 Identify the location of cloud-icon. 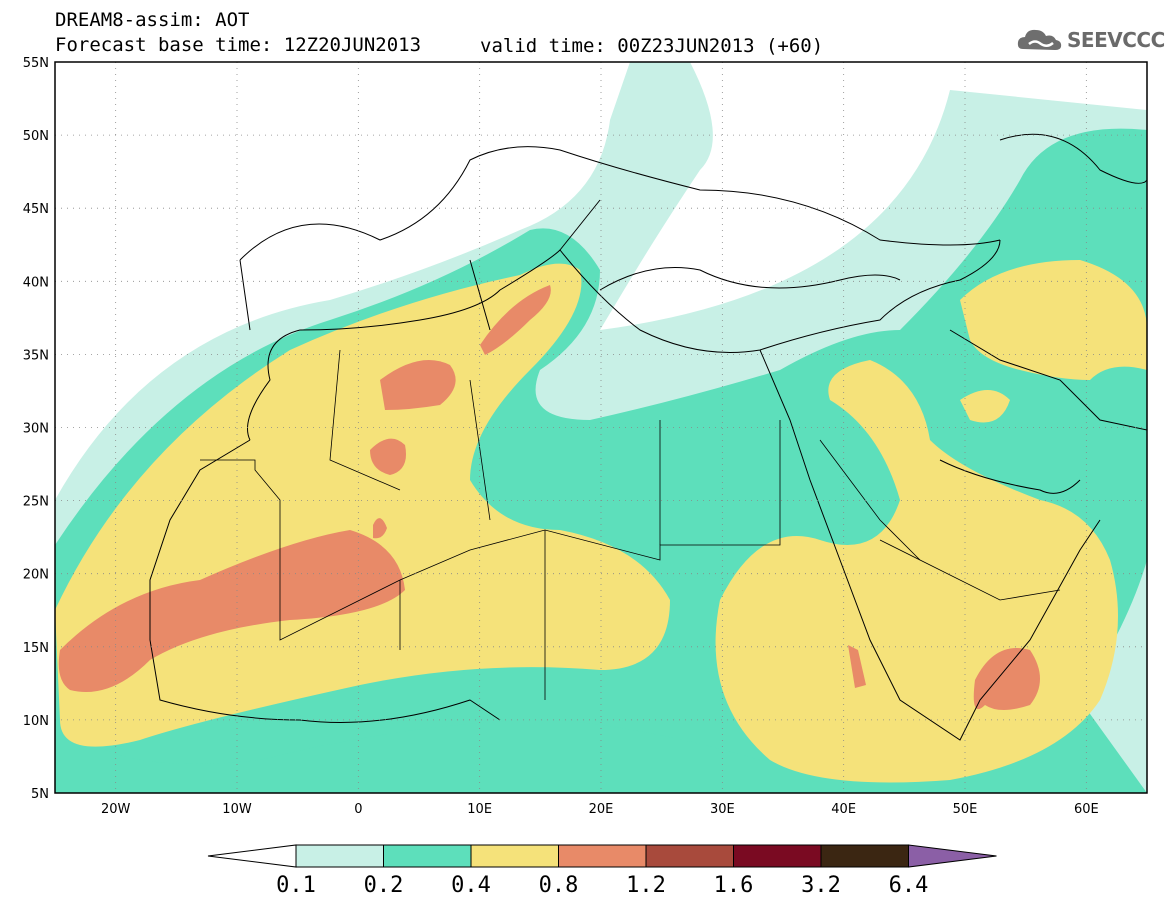
(1039, 39).